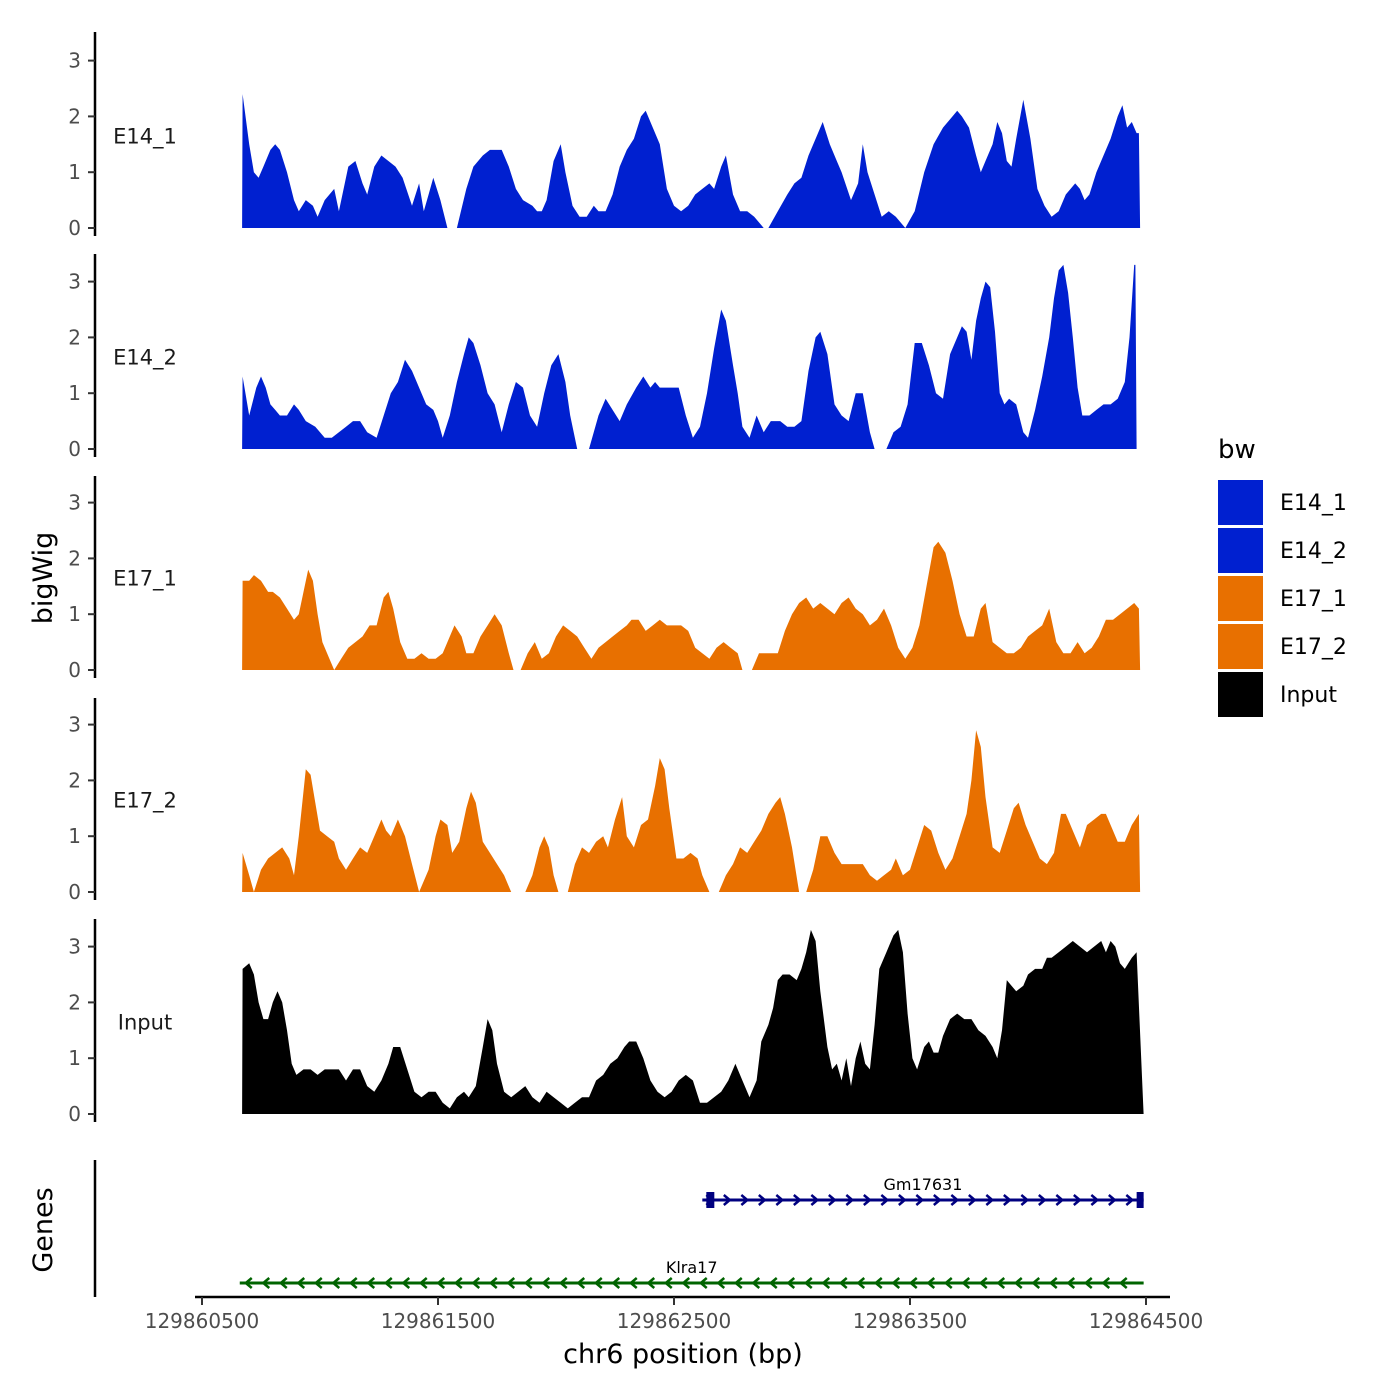 The height and width of the screenshot is (1400, 1400). Describe the element at coordinates (145, 578) in the screenshot. I see `track-label-e17-1: E17_1` at that location.